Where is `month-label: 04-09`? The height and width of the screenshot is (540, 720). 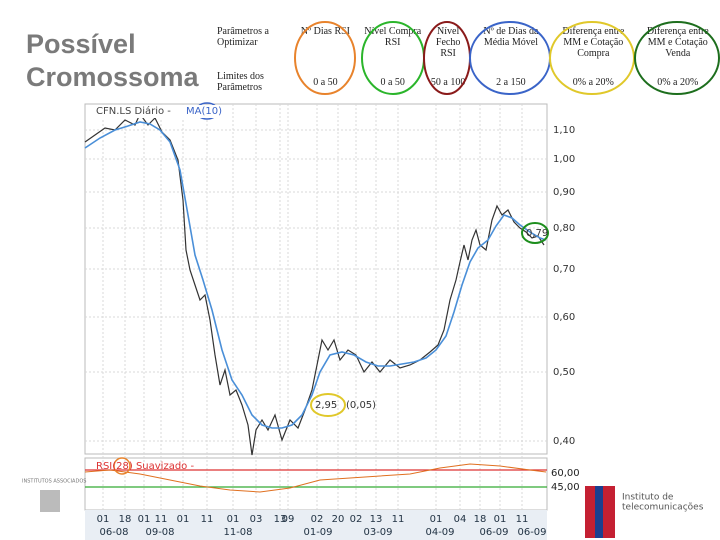 month-label: 04-09 is located at coordinates (439, 532).